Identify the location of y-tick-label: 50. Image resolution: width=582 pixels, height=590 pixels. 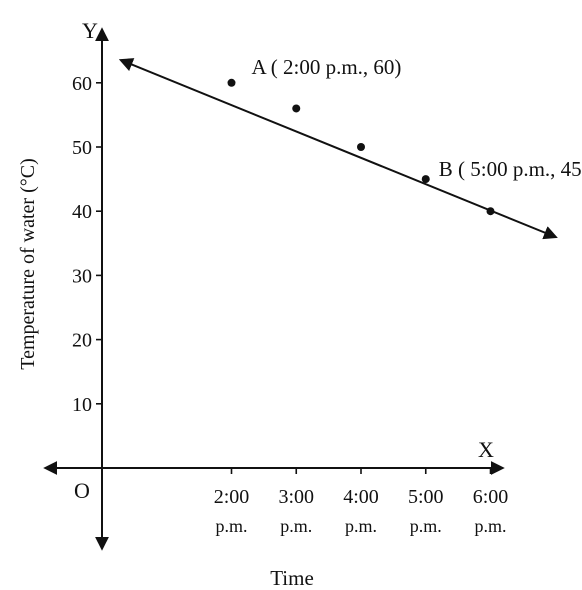
(82, 148).